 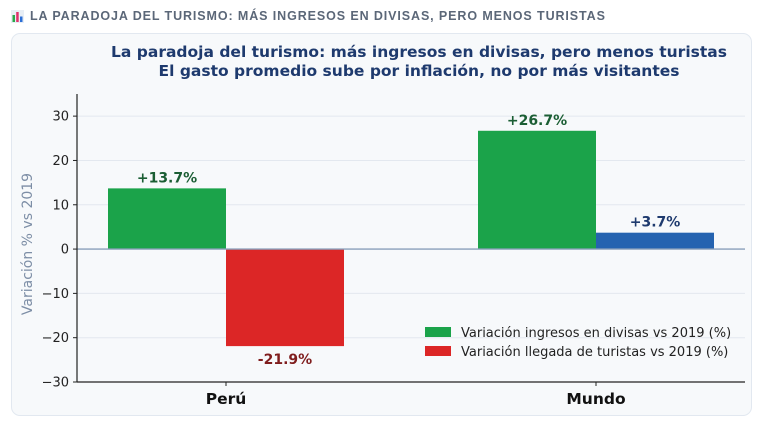 I want to click on y-tick-label: 0, so click(x=65, y=250).